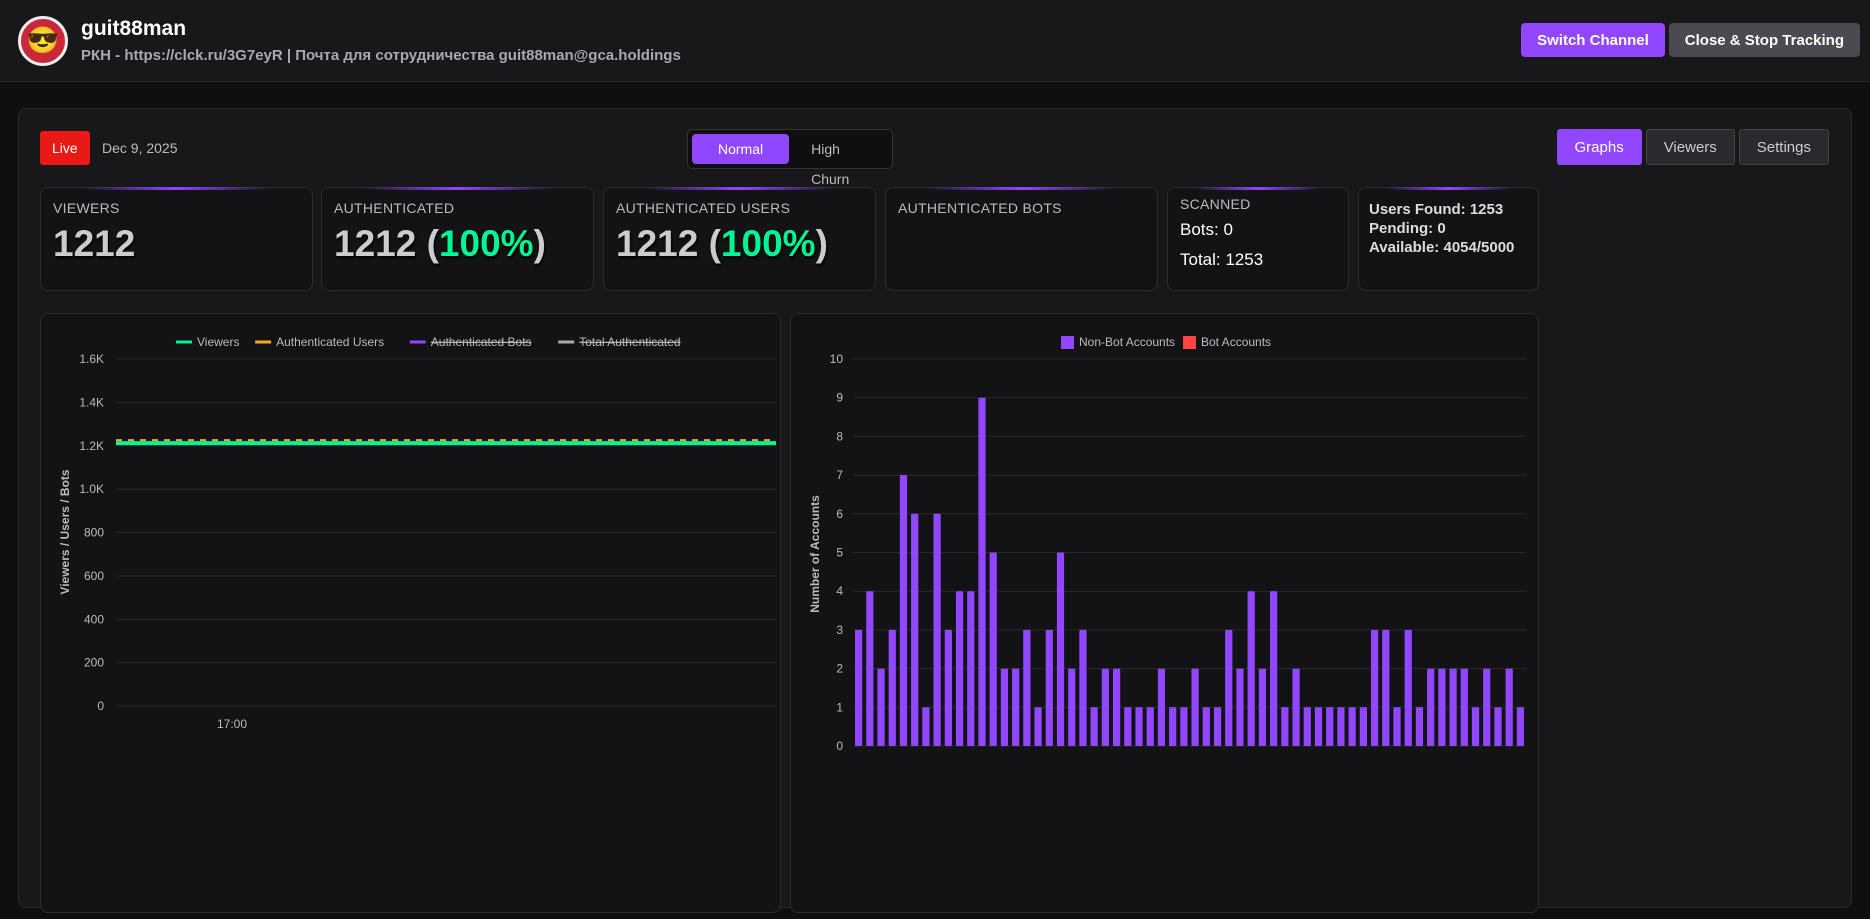 The width and height of the screenshot is (1870, 919). I want to click on channel-name: guit88man, so click(134, 28).